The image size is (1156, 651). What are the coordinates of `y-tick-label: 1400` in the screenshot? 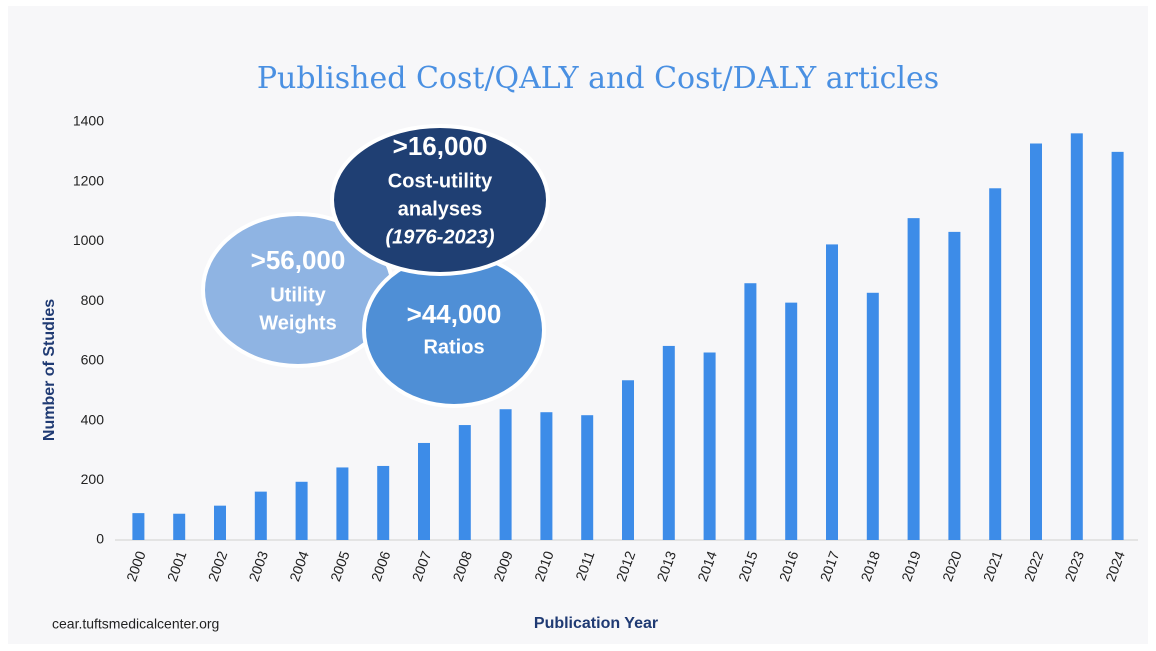 It's located at (88, 121).